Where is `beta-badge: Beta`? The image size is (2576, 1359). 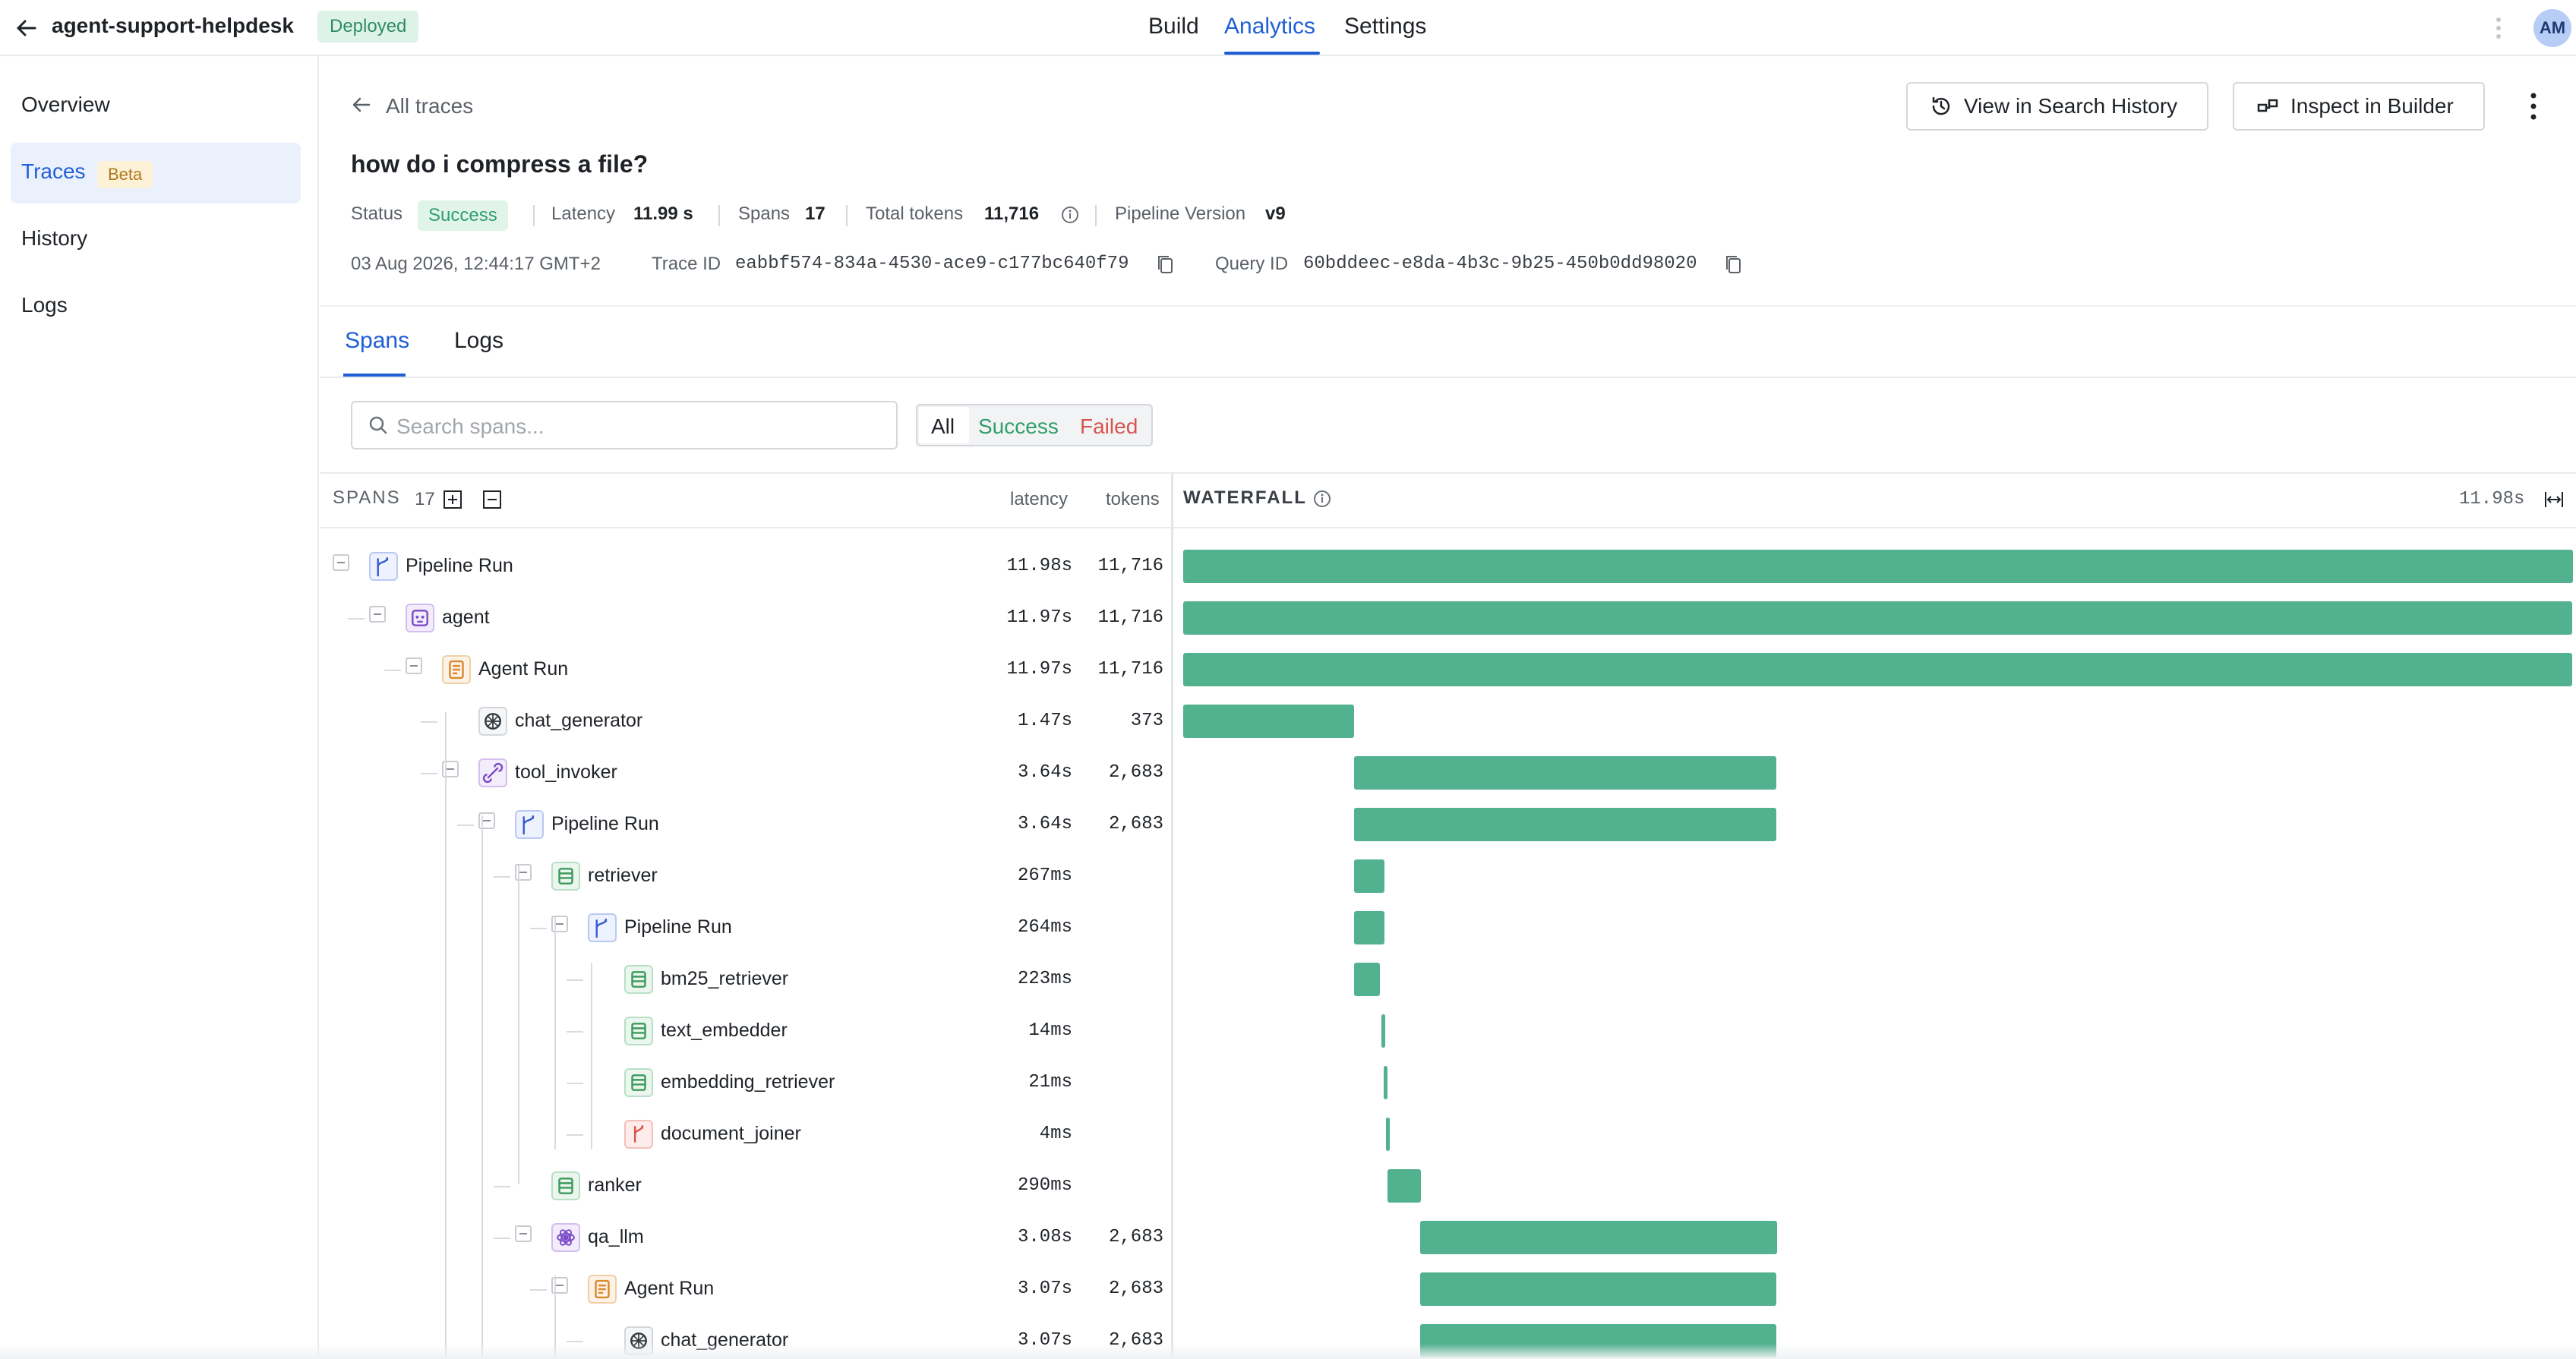 beta-badge: Beta is located at coordinates (125, 174).